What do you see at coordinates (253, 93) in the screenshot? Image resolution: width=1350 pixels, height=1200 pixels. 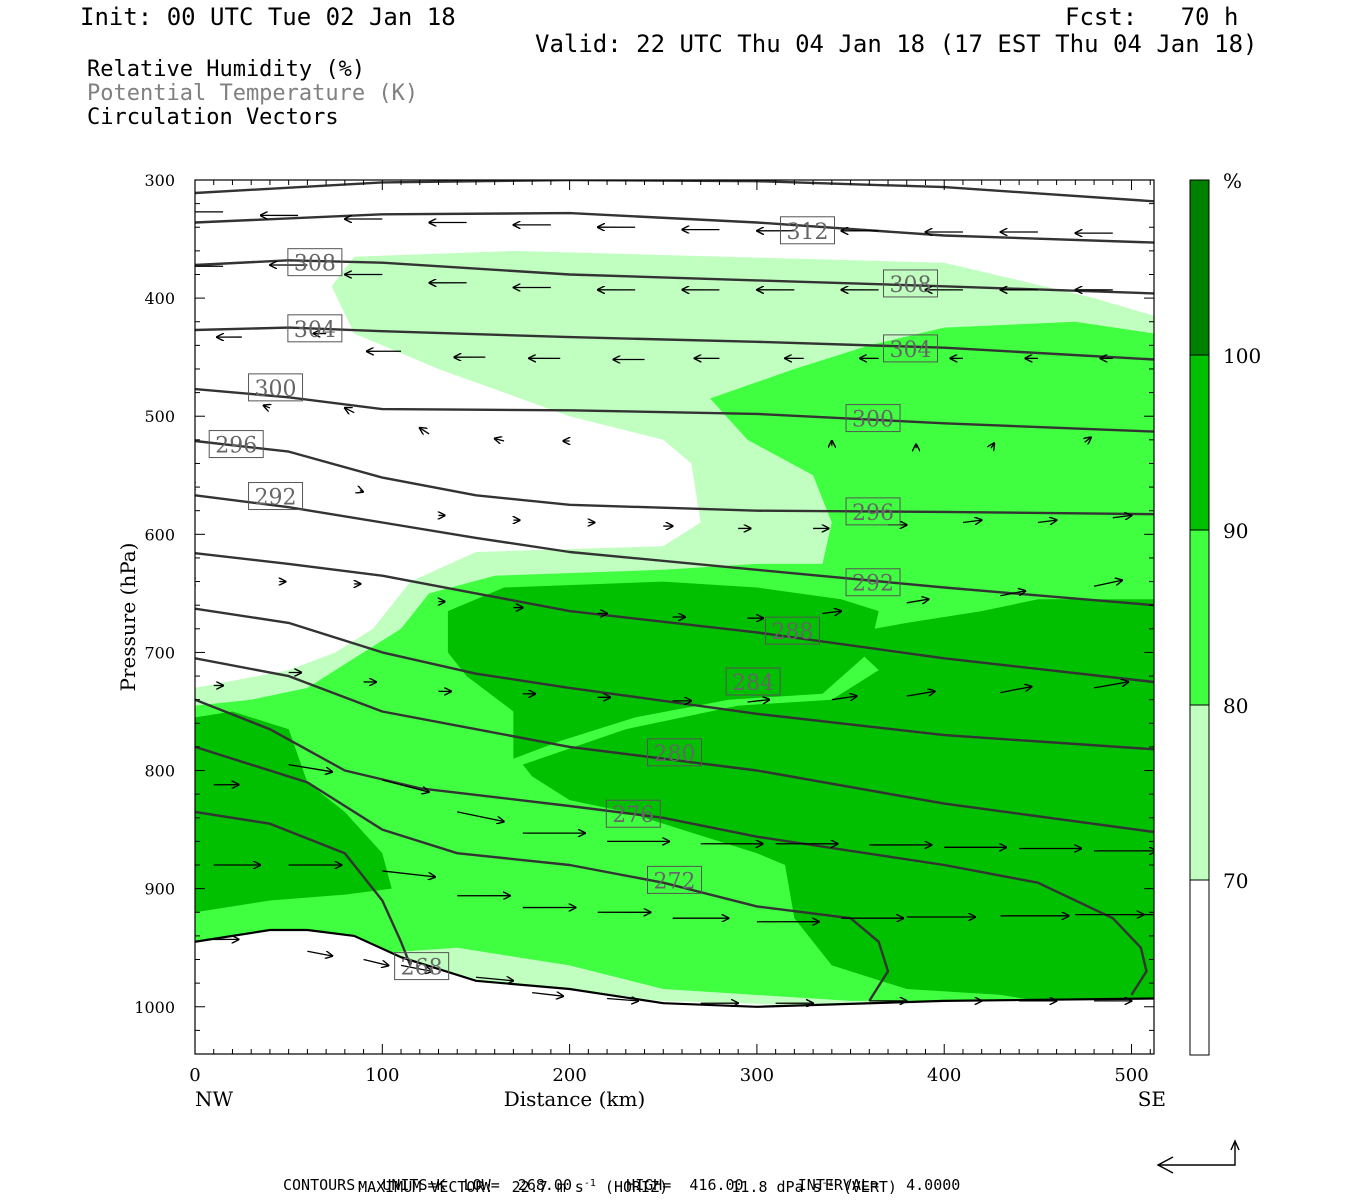 I see `field-theta: Potential Temperature (K)` at bounding box center [253, 93].